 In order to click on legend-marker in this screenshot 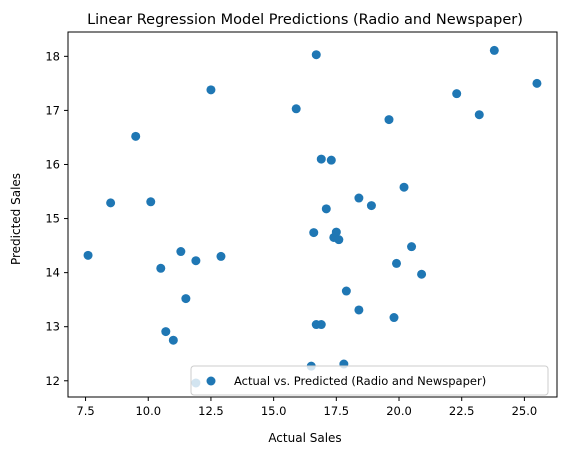, I will do `click(211, 381)`.